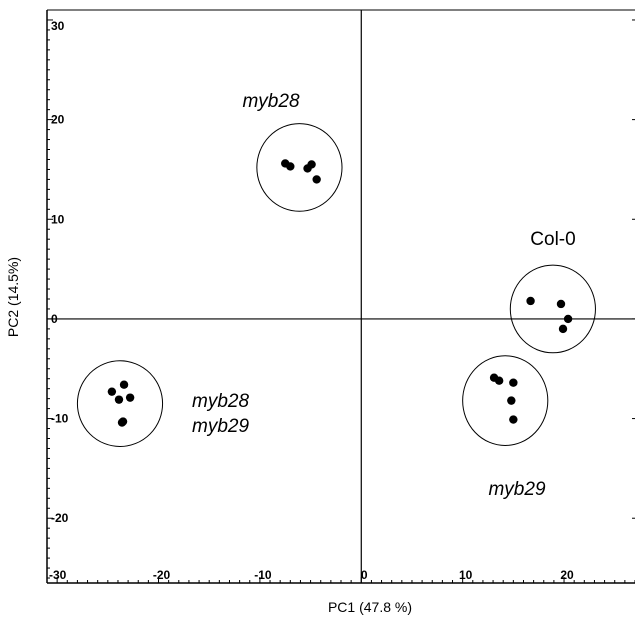 The image size is (635, 617). I want to click on y-tick-label: 10, so click(58, 219).